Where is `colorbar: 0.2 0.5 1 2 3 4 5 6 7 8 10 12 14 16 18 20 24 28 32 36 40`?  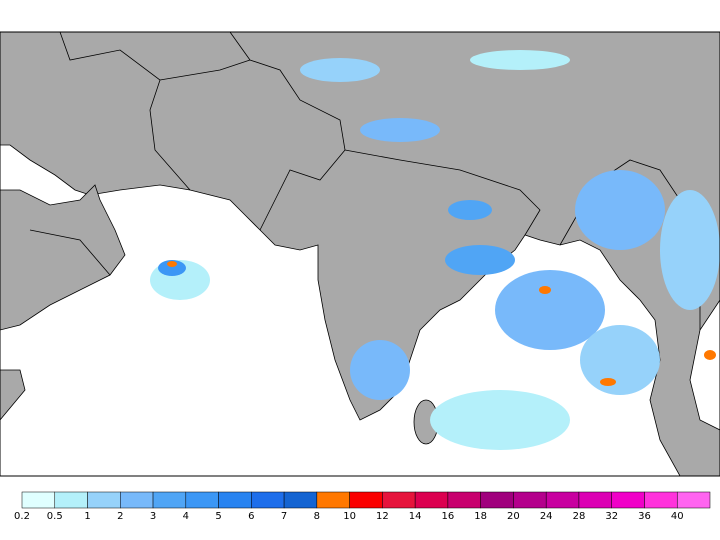 colorbar: 0.2 0.5 1 2 3 4 5 6 7 8 10 12 14 16 18 20 24 28 32 36 40 is located at coordinates (362, 506).